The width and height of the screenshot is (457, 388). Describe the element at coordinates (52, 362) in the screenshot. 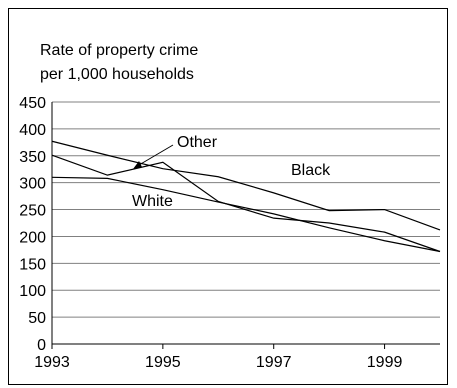

I see `x-tick-label: 1993` at that location.